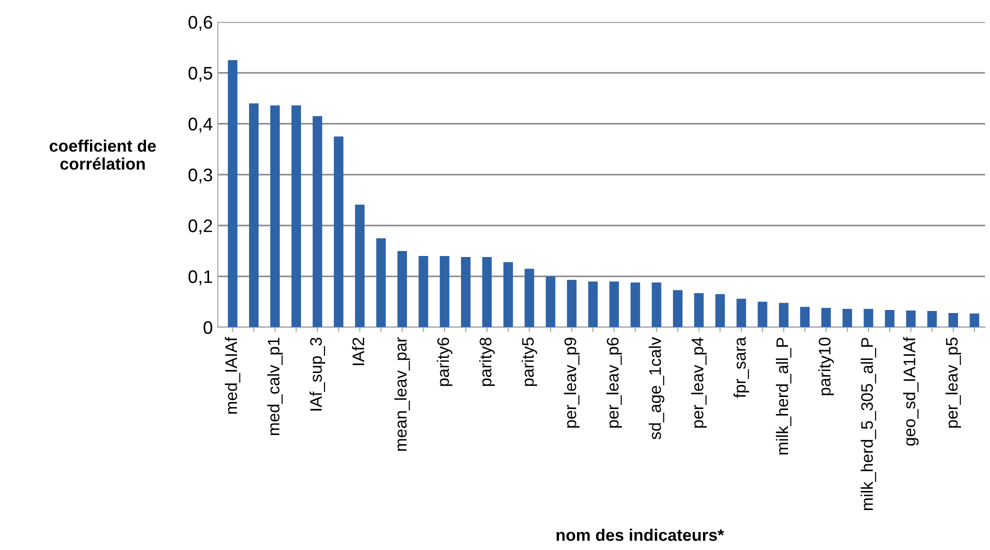  What do you see at coordinates (358, 352) in the screenshot?
I see `x-tick-label: IAf2` at bounding box center [358, 352].